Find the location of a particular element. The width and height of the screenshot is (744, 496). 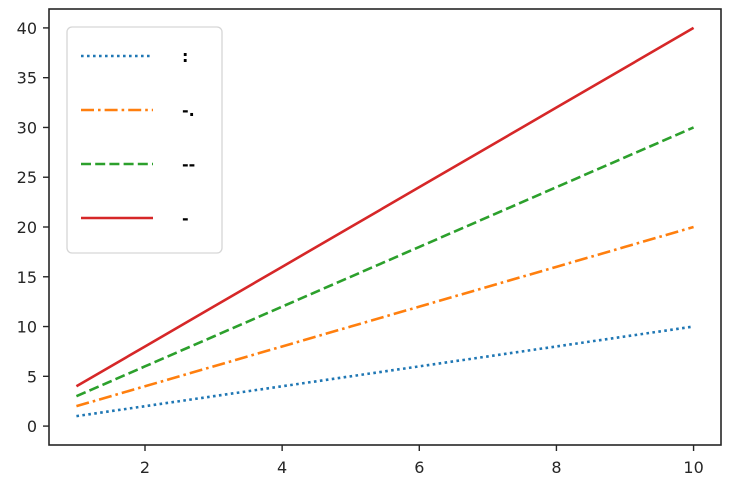

legend-box is located at coordinates (144, 140).